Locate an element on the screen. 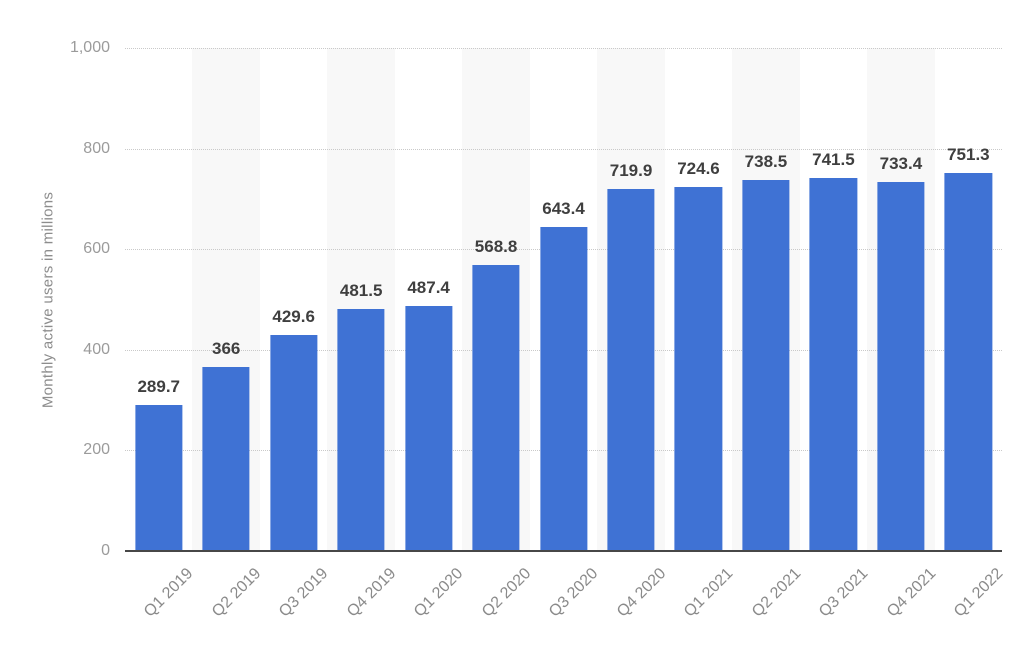 This screenshot has width=1024, height=671. bar-value-label: 487.4 is located at coordinates (428, 287).